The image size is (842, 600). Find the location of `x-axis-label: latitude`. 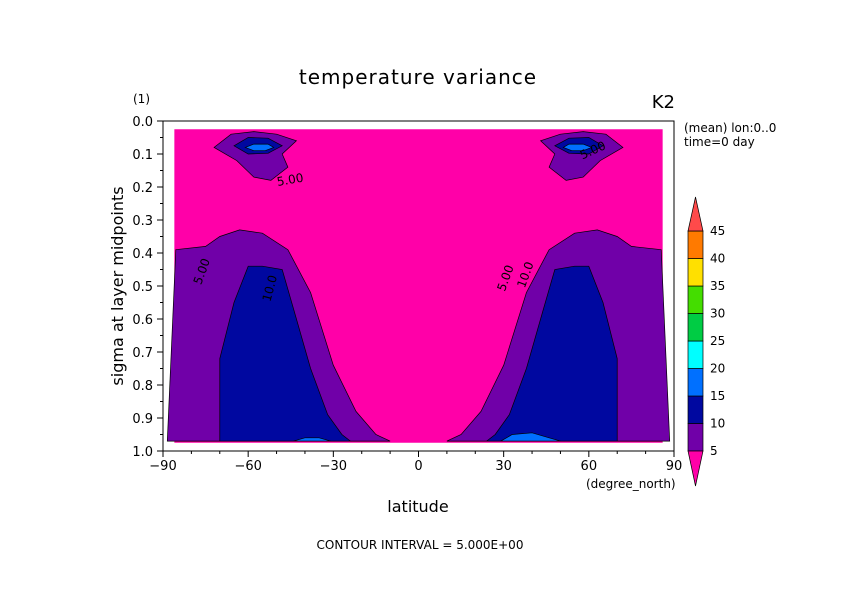

x-axis-label: latitude is located at coordinates (417, 506).